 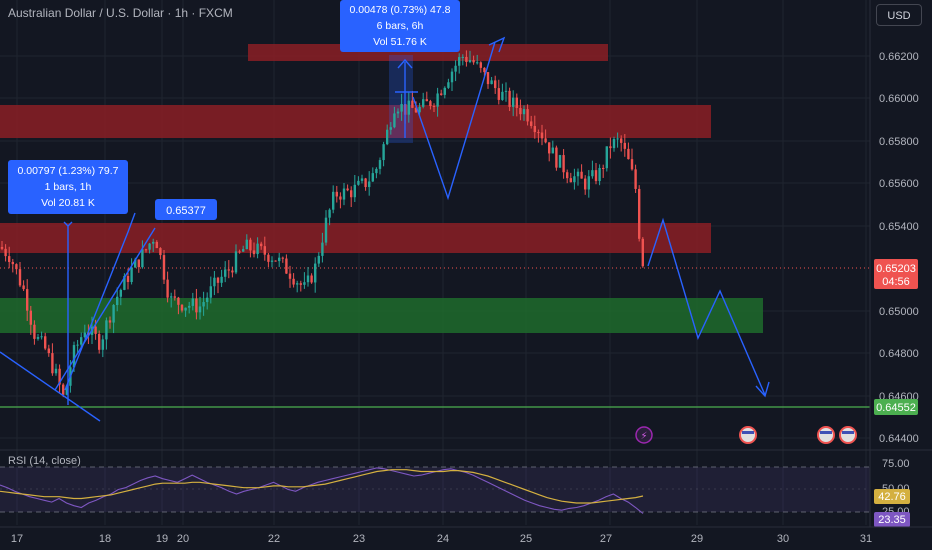 I want to click on currency-button: USD, so click(x=899, y=15).